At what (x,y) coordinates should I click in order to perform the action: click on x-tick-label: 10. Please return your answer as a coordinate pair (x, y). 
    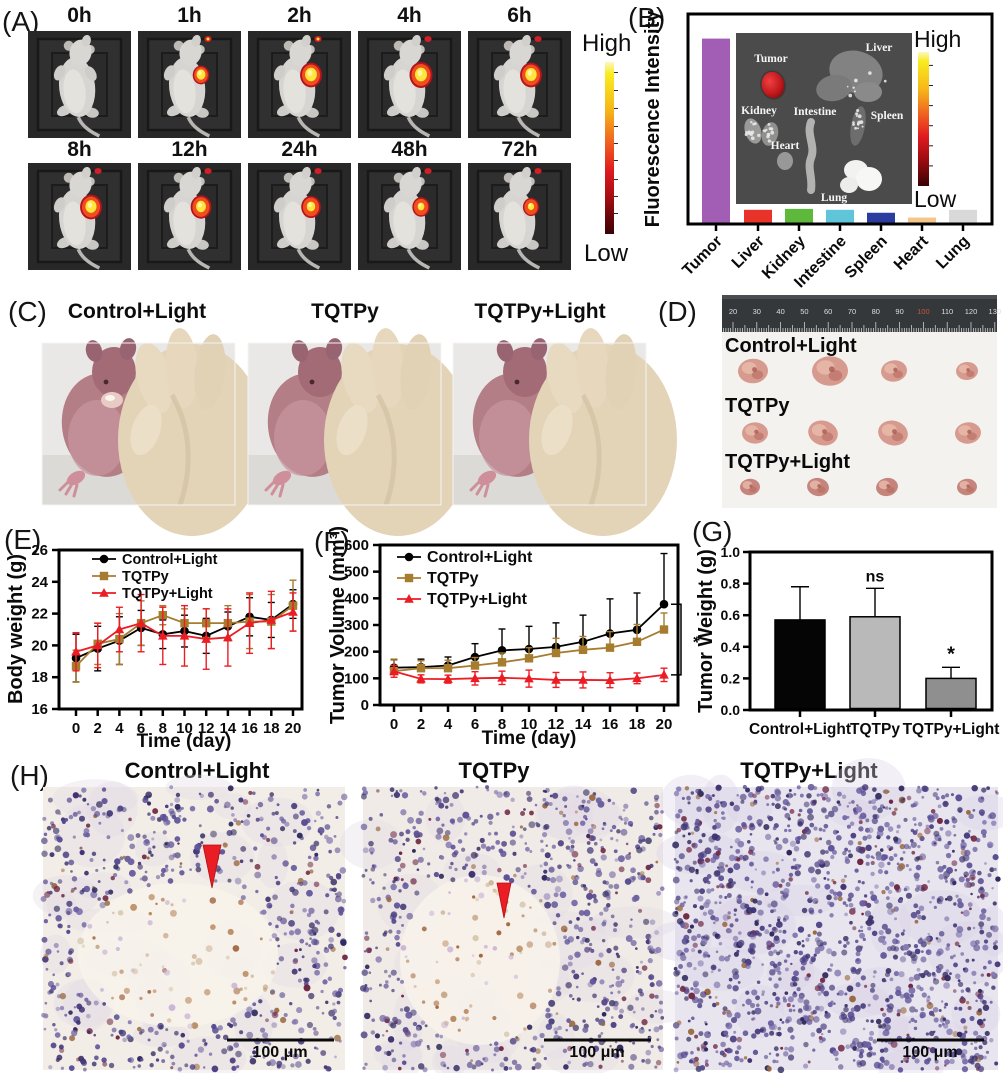
    Looking at the image, I should click on (529, 724).